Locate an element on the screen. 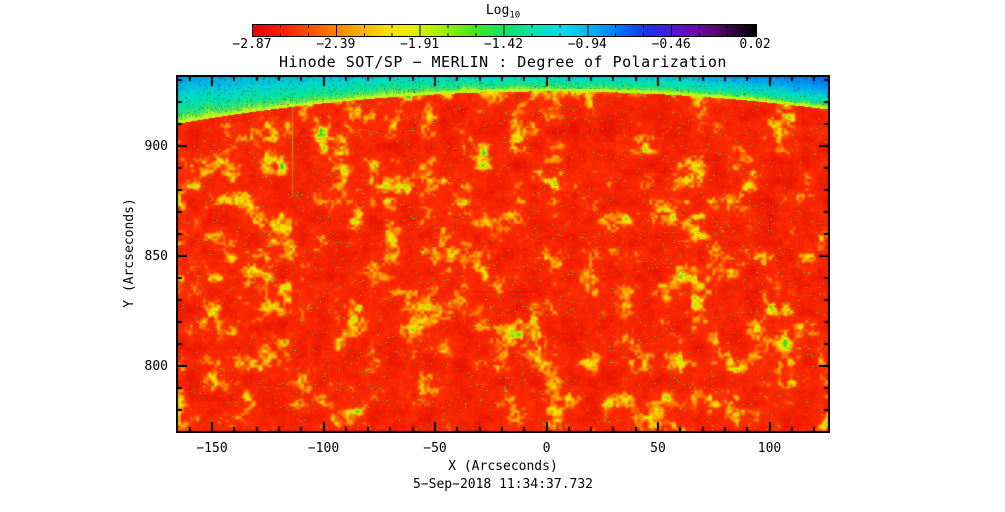 The width and height of the screenshot is (1005, 512). colorbar-title-text: Log is located at coordinates (497, 10).